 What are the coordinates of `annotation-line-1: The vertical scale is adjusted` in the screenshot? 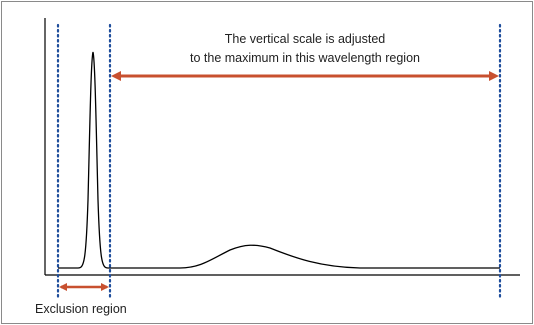 It's located at (305, 39).